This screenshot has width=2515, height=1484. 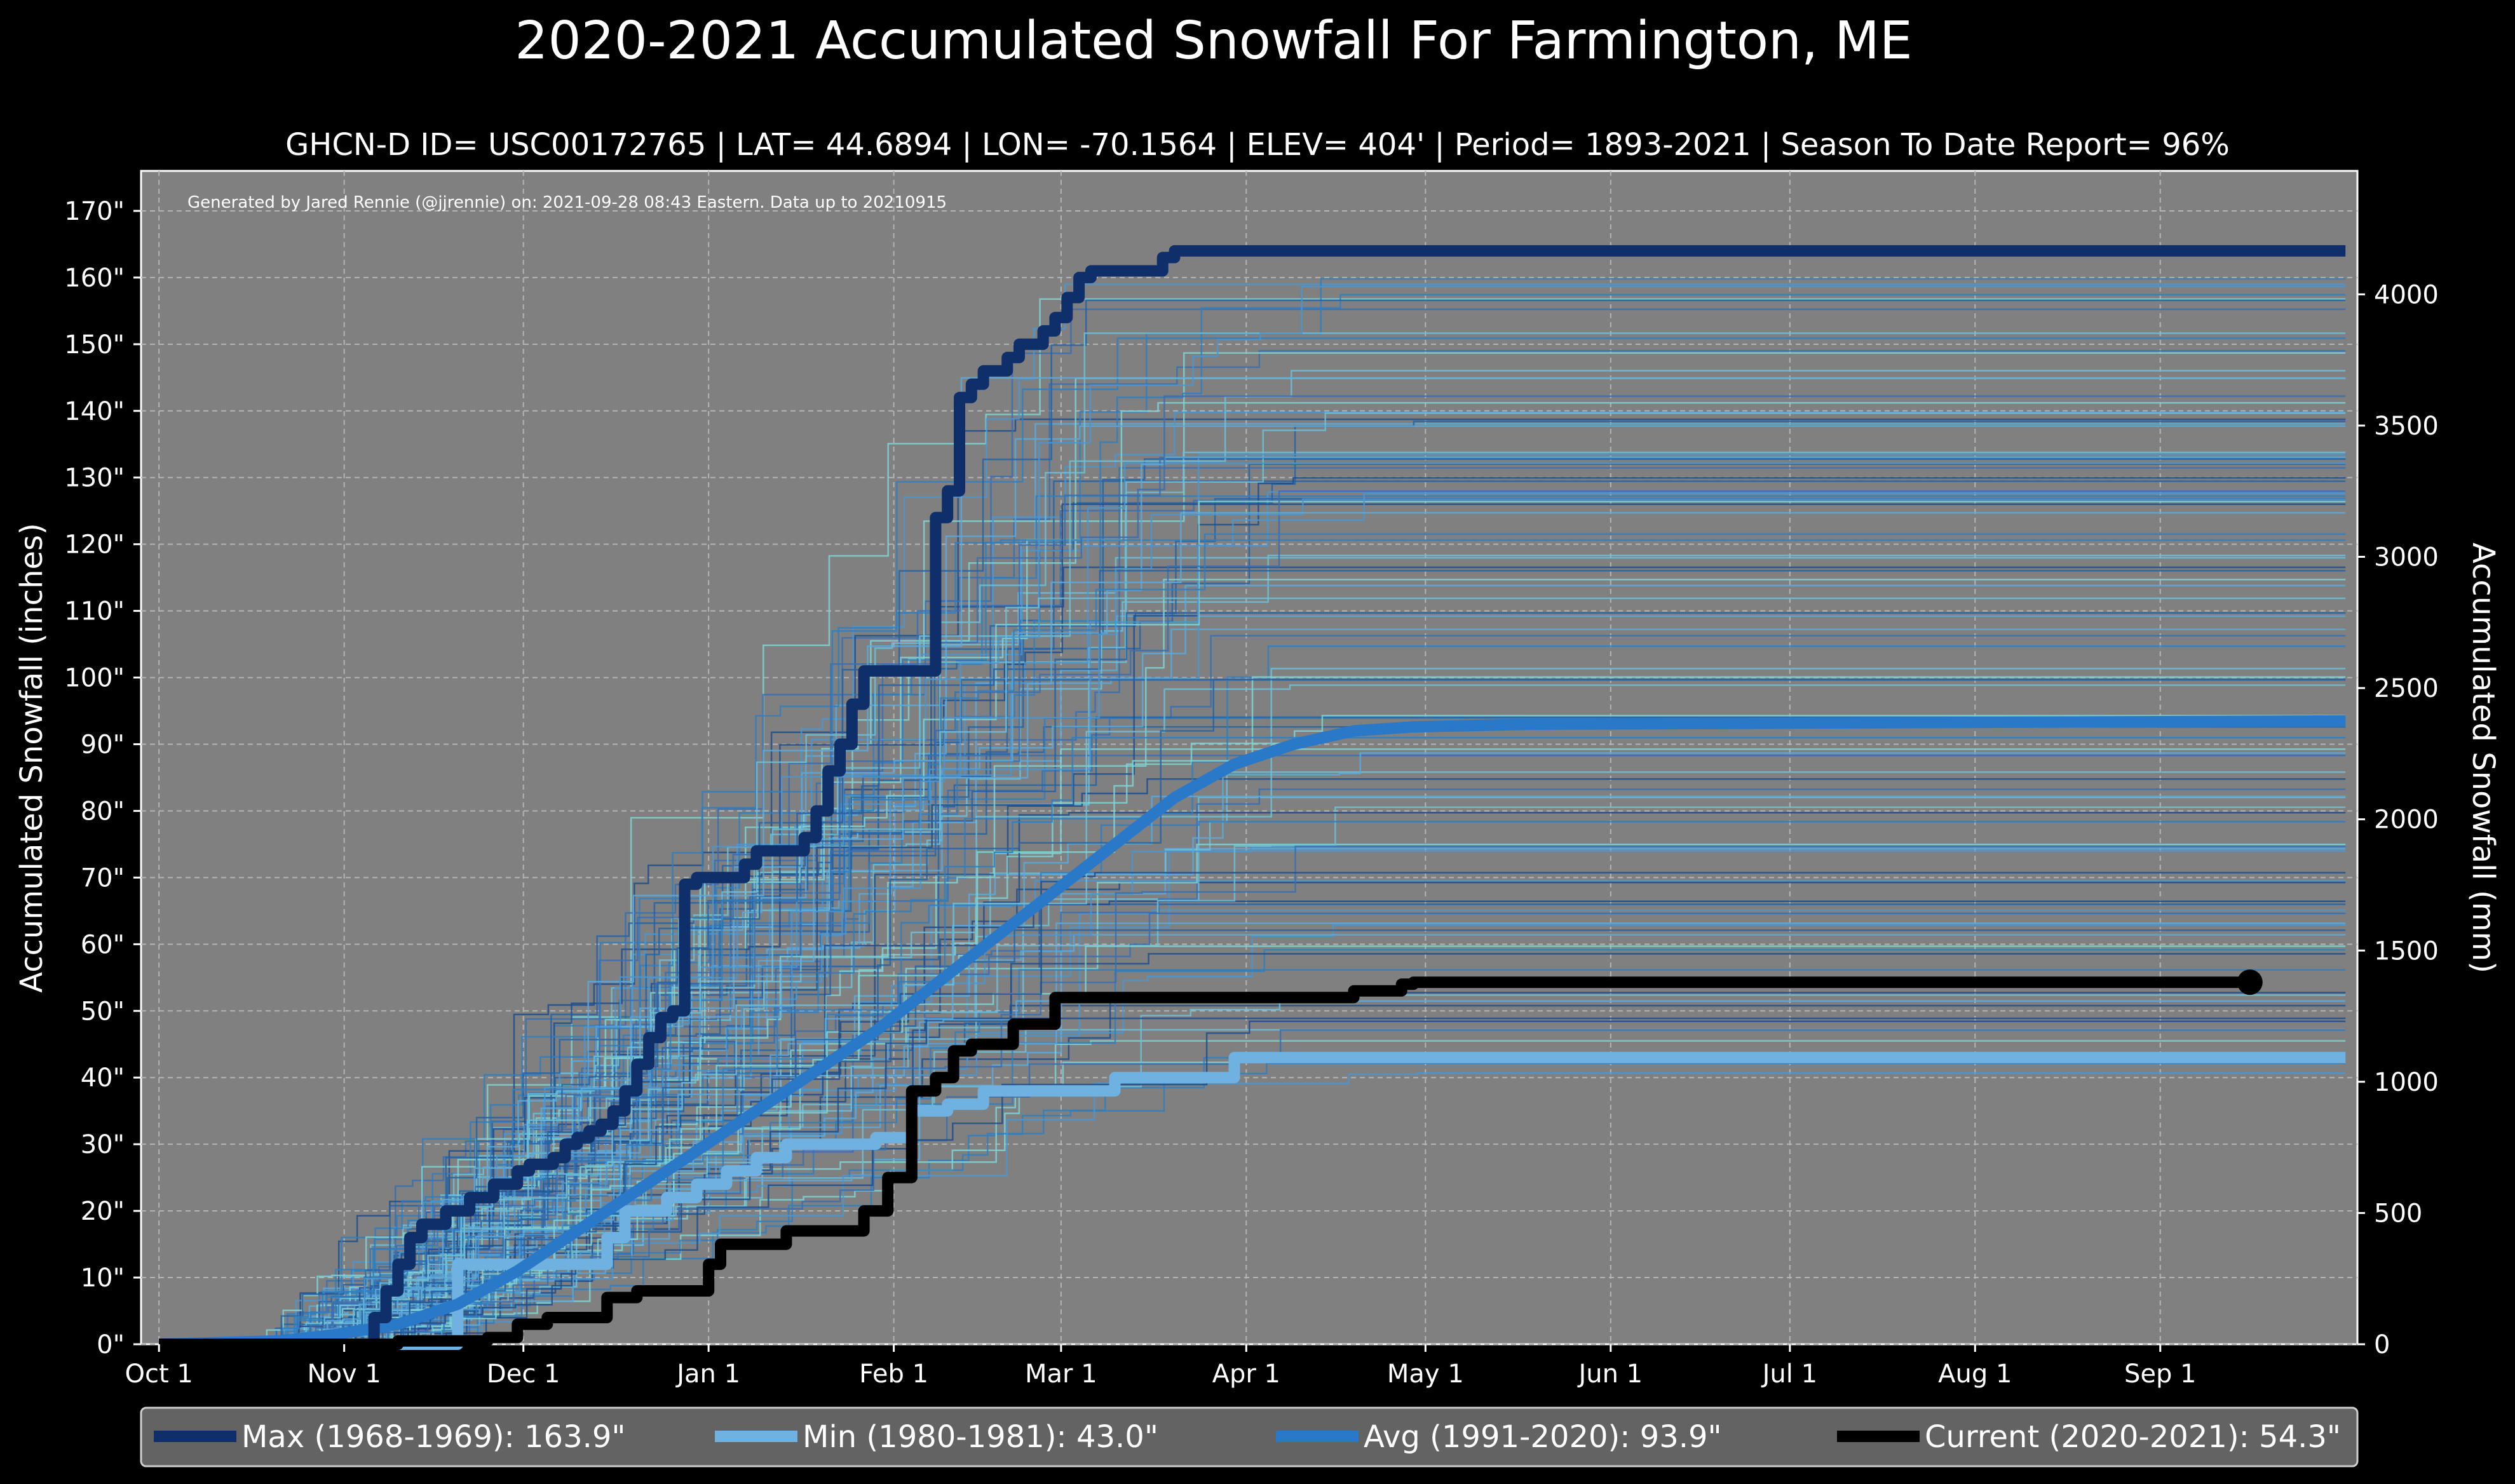 I want to click on y-tick-label: 140", so click(x=94, y=411).